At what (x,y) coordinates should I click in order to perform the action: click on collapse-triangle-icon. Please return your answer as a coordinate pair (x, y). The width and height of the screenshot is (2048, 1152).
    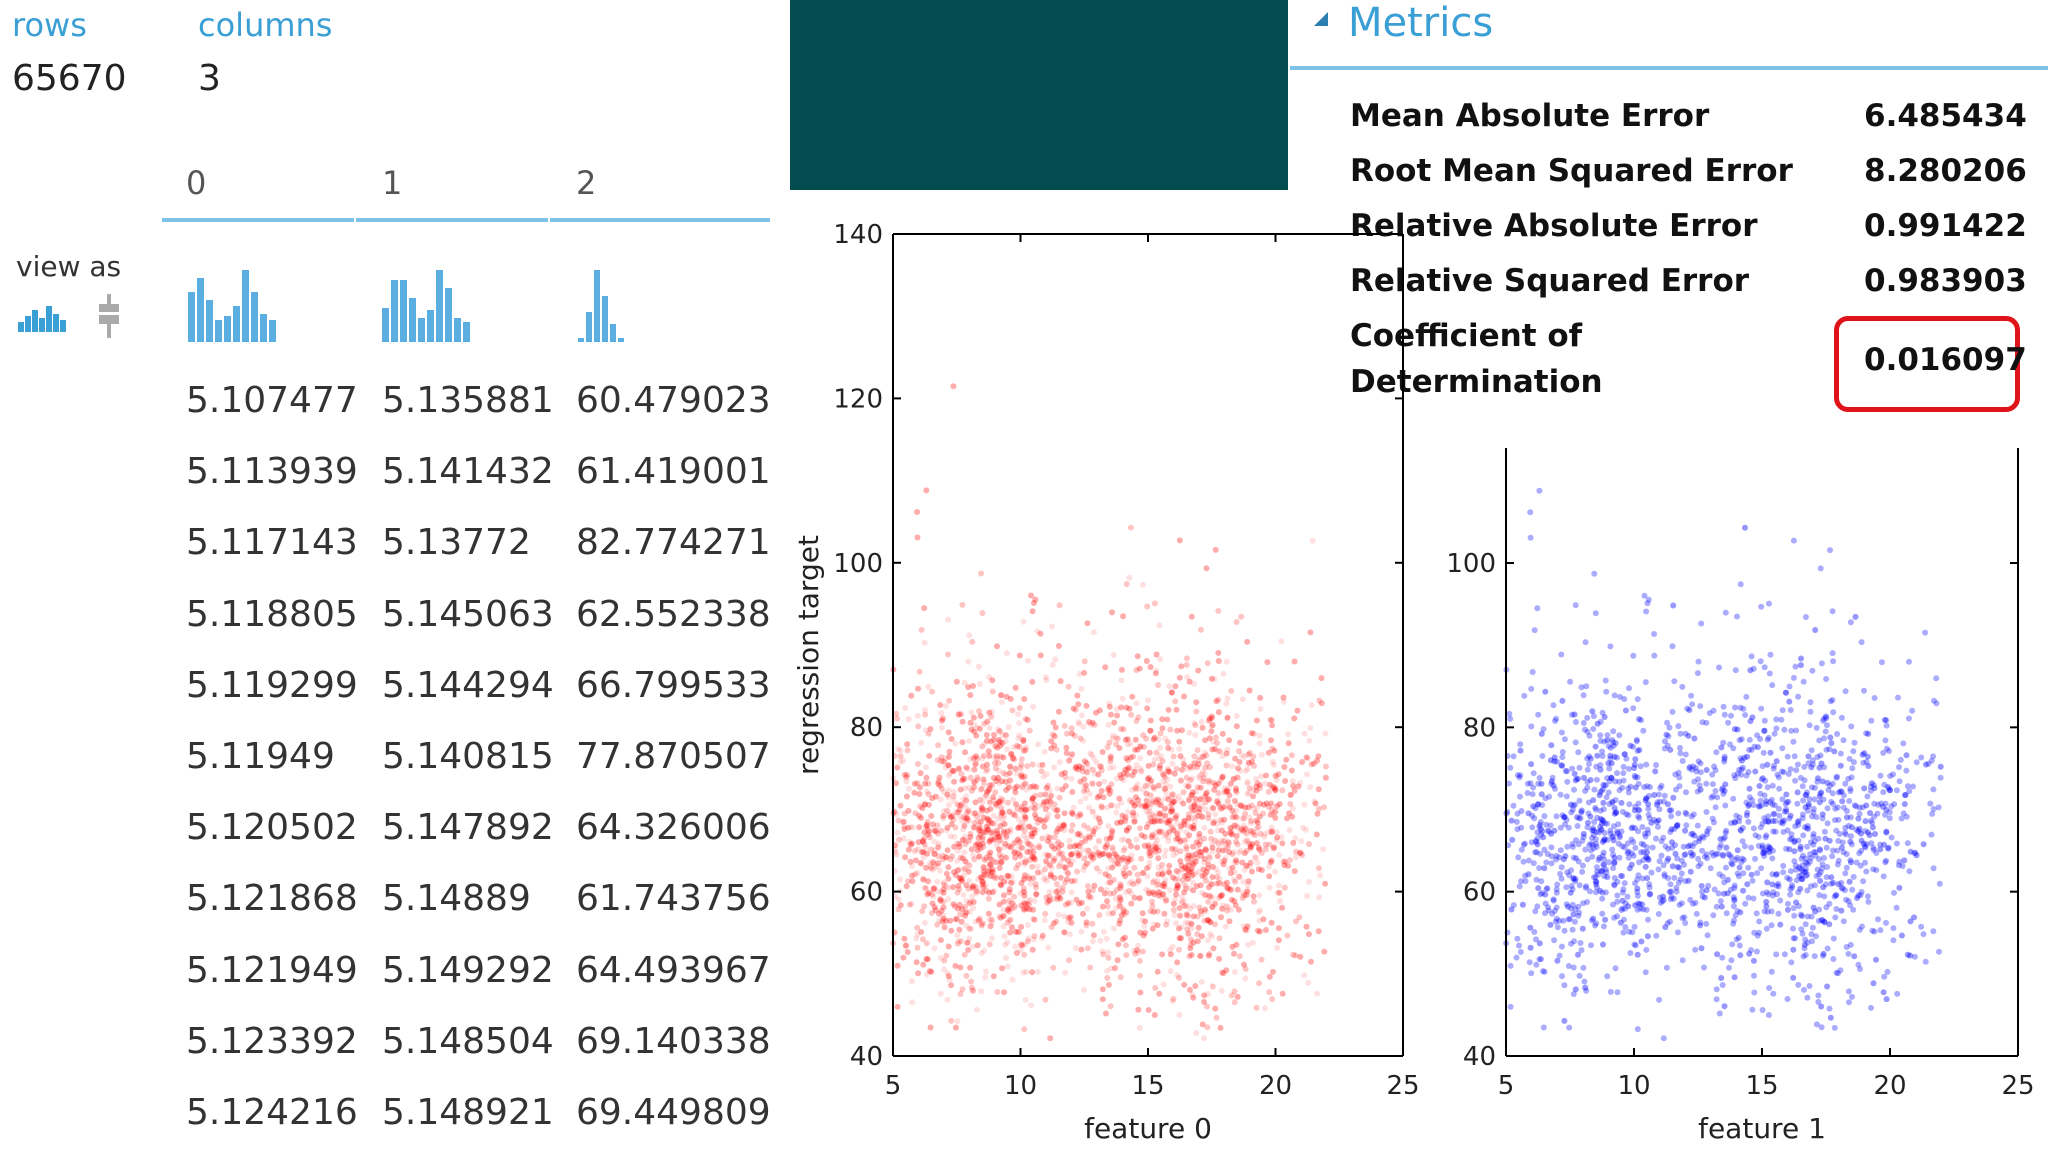
    Looking at the image, I should click on (1321, 21).